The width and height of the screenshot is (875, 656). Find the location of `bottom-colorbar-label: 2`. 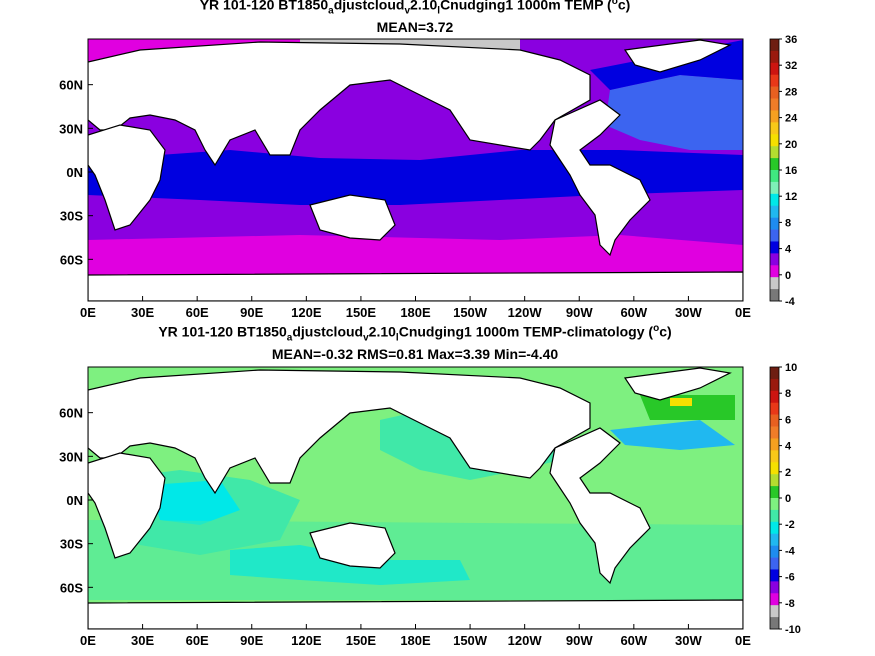

bottom-colorbar-label: 2 is located at coordinates (788, 473).